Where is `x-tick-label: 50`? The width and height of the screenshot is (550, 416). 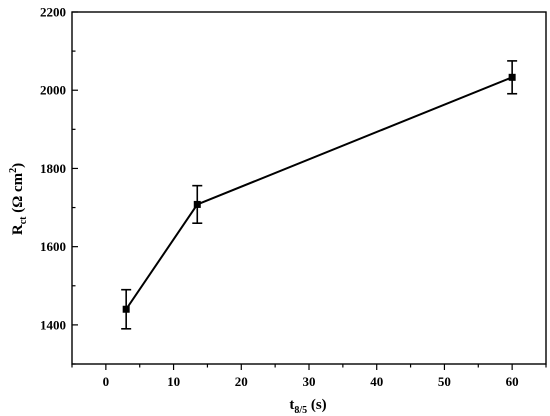 x-tick-label: 50 is located at coordinates (444, 381).